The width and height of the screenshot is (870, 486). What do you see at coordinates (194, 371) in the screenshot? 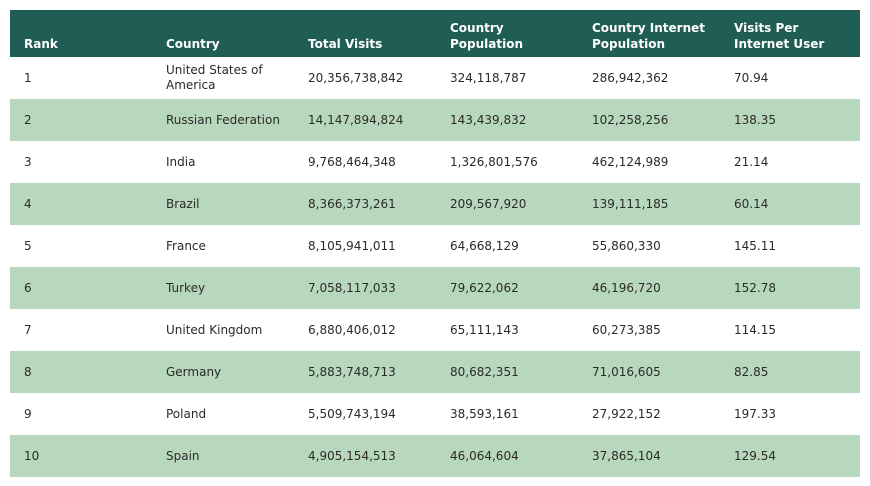
I see `cell-country: Germany` at bounding box center [194, 371].